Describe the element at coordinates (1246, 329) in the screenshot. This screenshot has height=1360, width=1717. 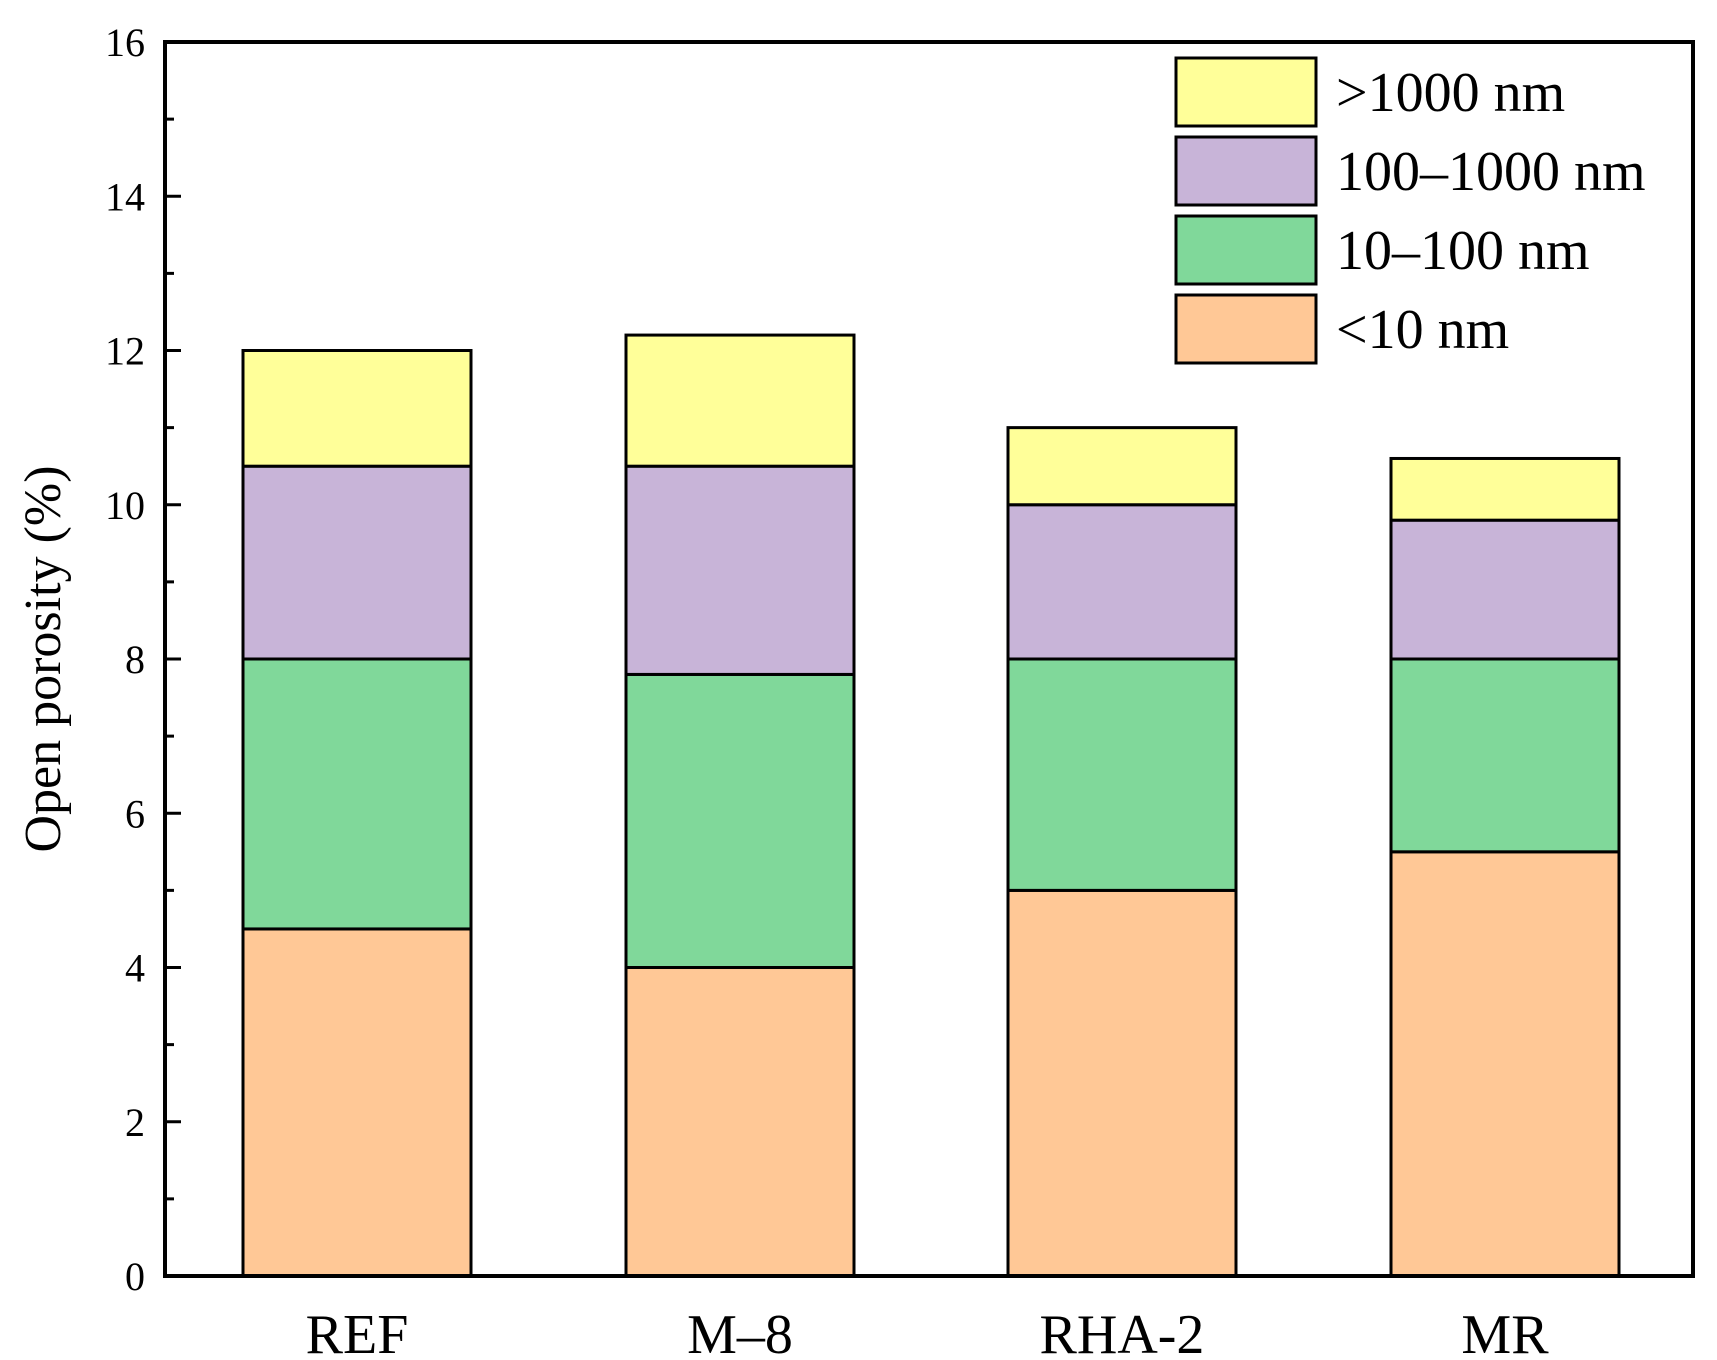
I see `legend-swatch-lt-10-nm` at that location.